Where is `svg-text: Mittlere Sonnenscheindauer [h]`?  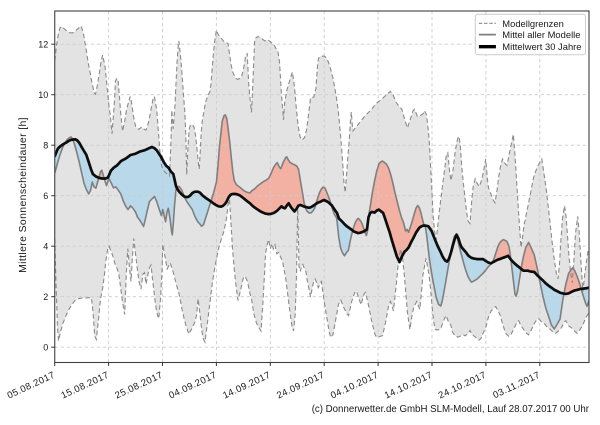
svg-text: Mittlere Sonnenscheindauer [h] is located at coordinates (23, 195).